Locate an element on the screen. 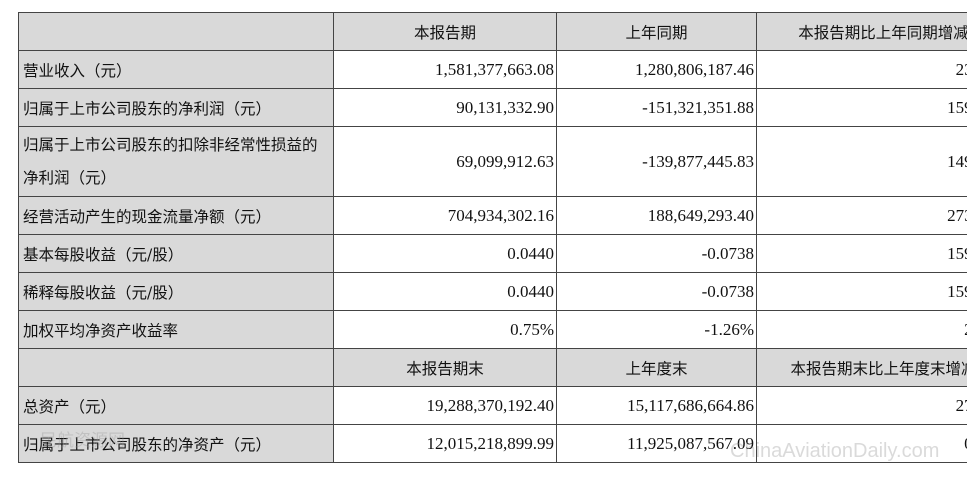  table-header-row: 本报告期末 上年度末 本报告期末比上年度末增减 is located at coordinates (492, 367).